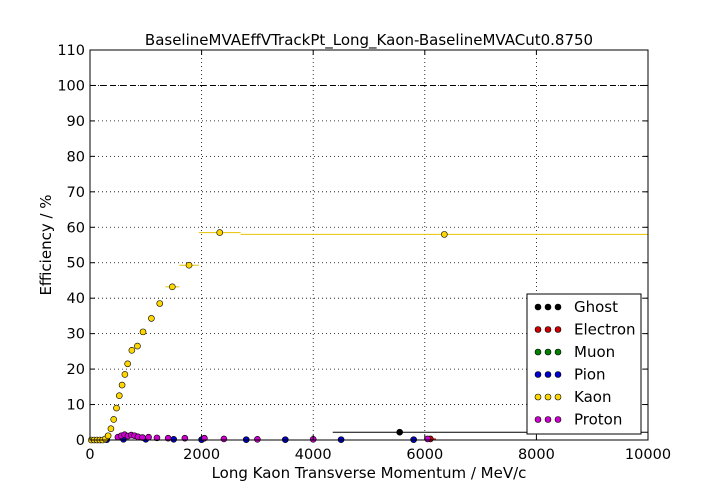 Image resolution: width=720 pixels, height=504 pixels. I want to click on legend-label: Proton, so click(598, 420).